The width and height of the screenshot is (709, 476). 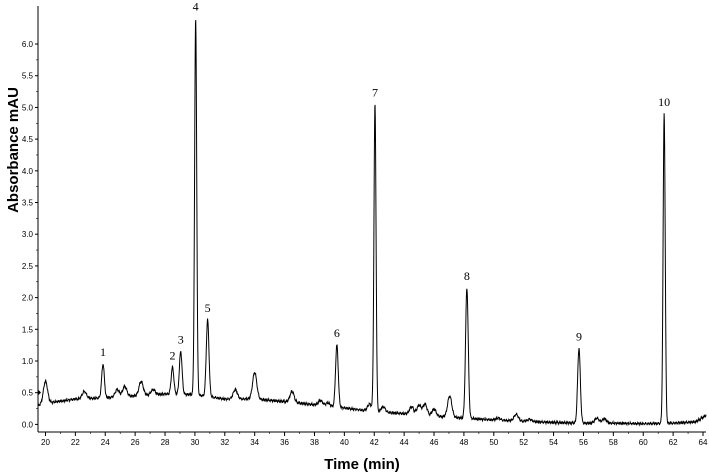 I want to click on x-tick-label: 30, so click(x=194, y=442).